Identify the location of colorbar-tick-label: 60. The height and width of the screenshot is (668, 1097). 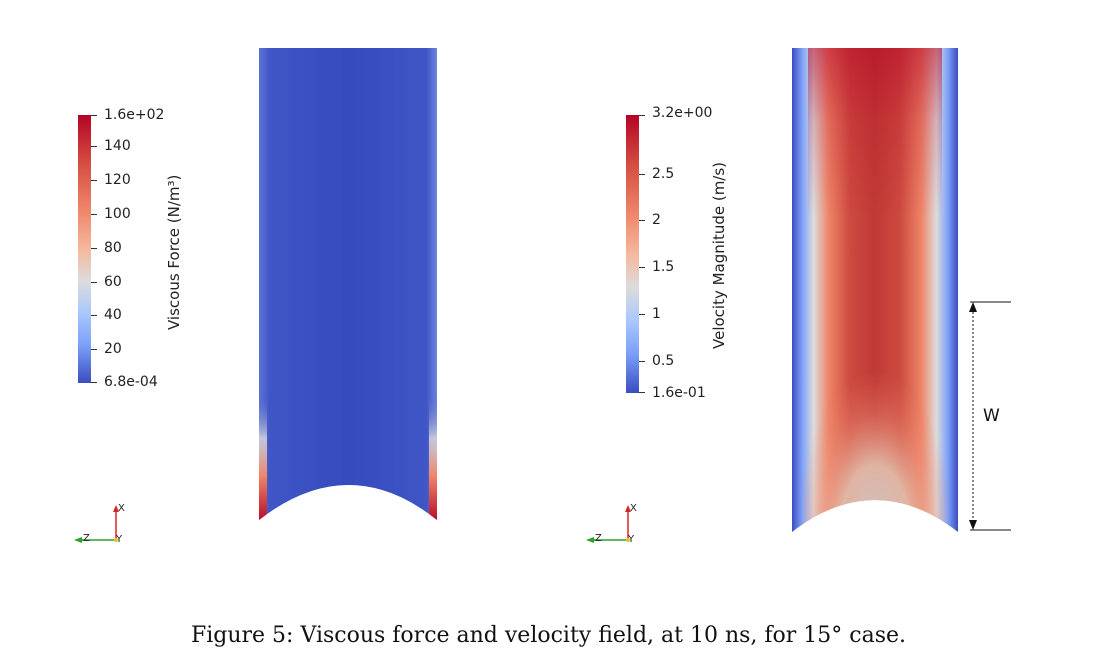
(113, 282).